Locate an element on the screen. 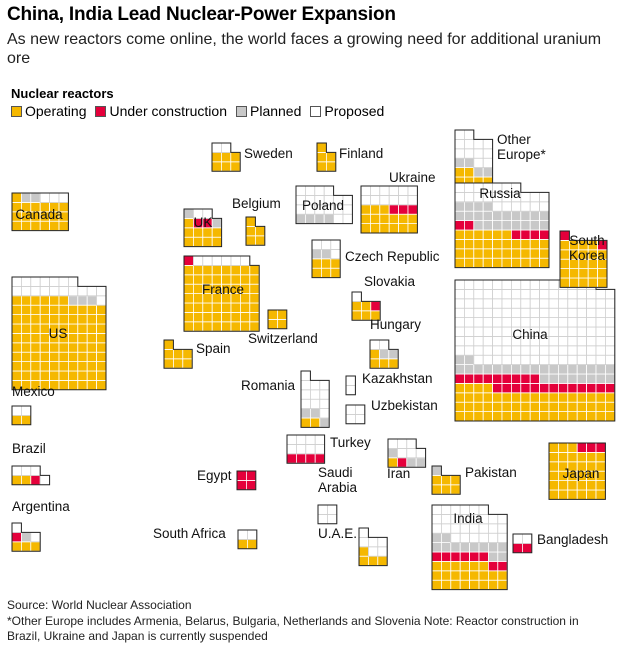  country-grid-south-korea: South Korea is located at coordinates (583, 259).